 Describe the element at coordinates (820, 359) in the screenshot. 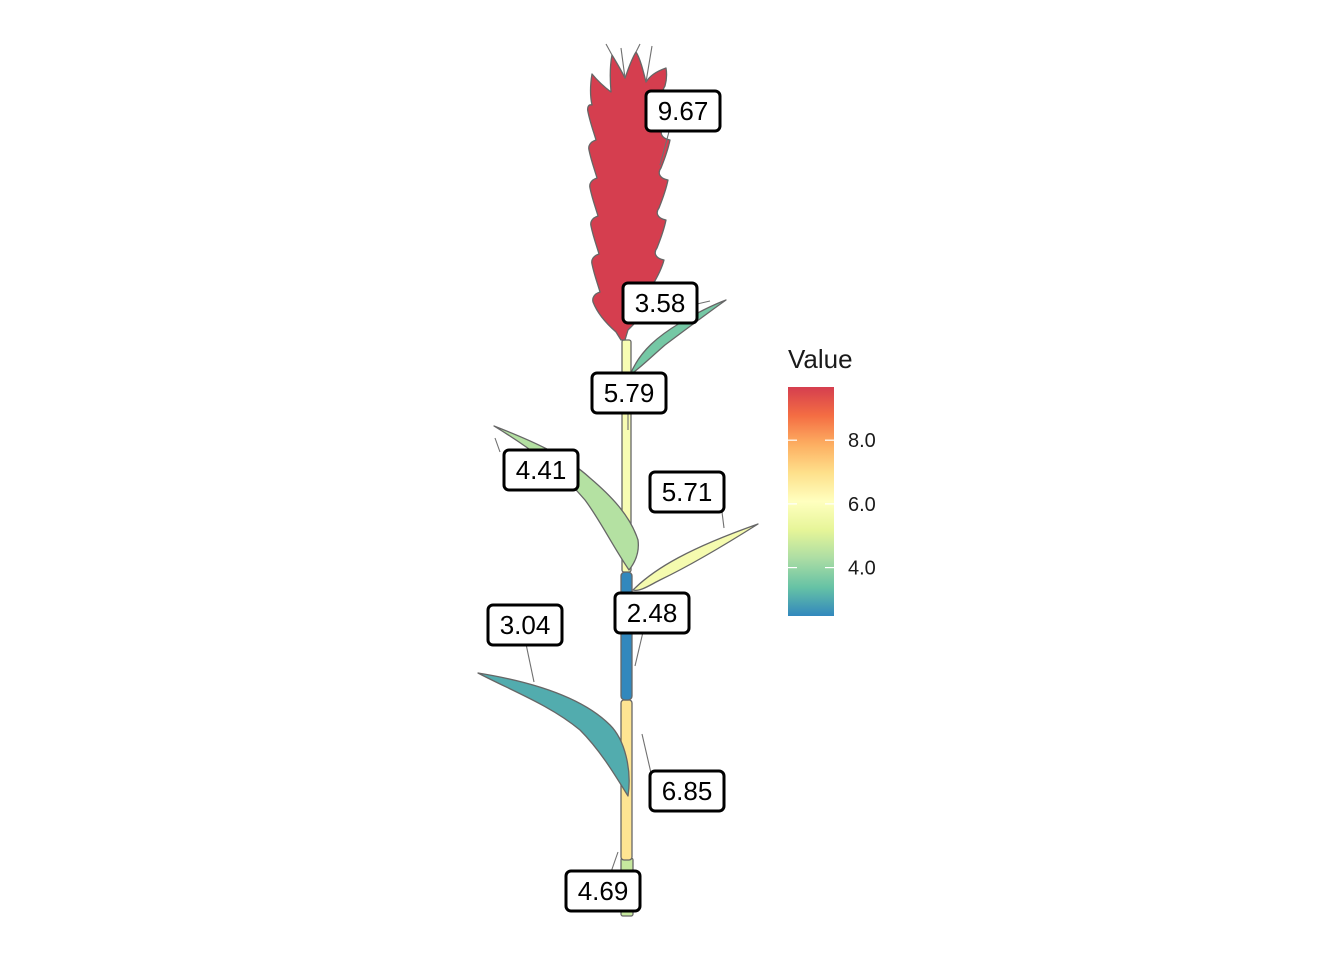

I see `legend-title: Value` at that location.